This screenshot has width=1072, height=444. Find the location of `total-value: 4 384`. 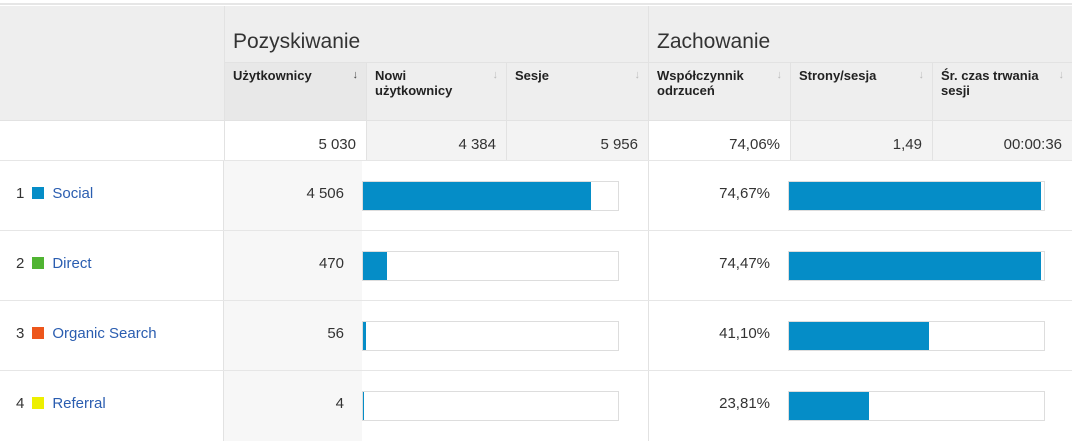

total-value: 4 384 is located at coordinates (436, 140).